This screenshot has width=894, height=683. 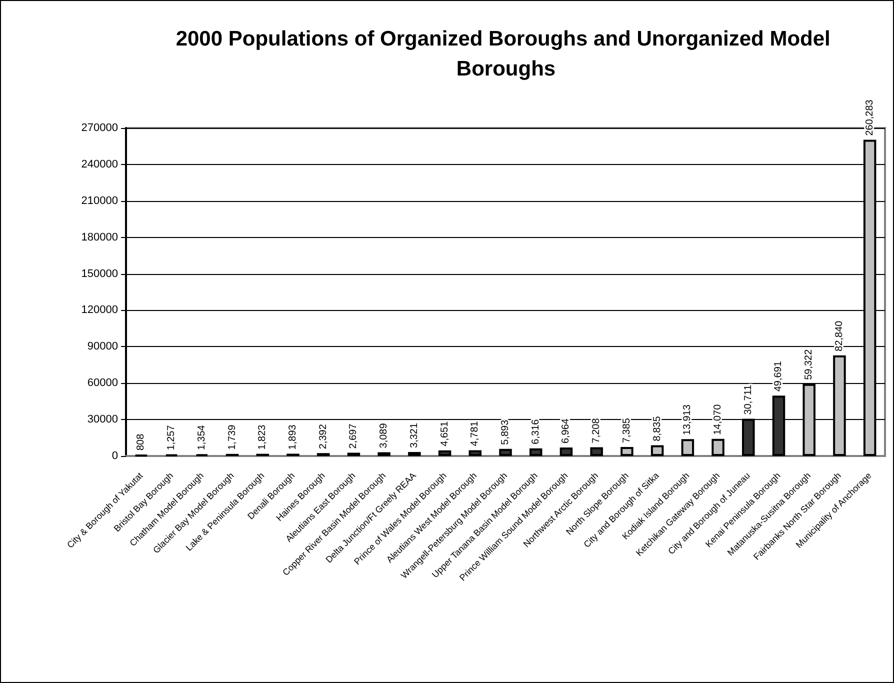 What do you see at coordinates (141, 442) in the screenshot?
I see `data-label: 808` at bounding box center [141, 442].